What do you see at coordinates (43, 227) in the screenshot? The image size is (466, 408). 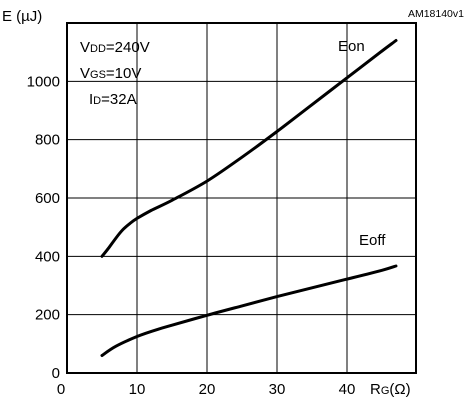 I see `y-tick-labels: 0 200 400 600 800 1000` at bounding box center [43, 227].